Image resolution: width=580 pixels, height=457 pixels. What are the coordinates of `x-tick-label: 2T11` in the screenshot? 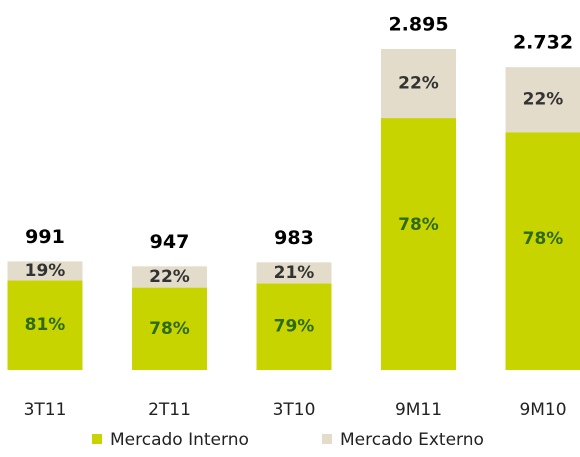 It's located at (169, 410).